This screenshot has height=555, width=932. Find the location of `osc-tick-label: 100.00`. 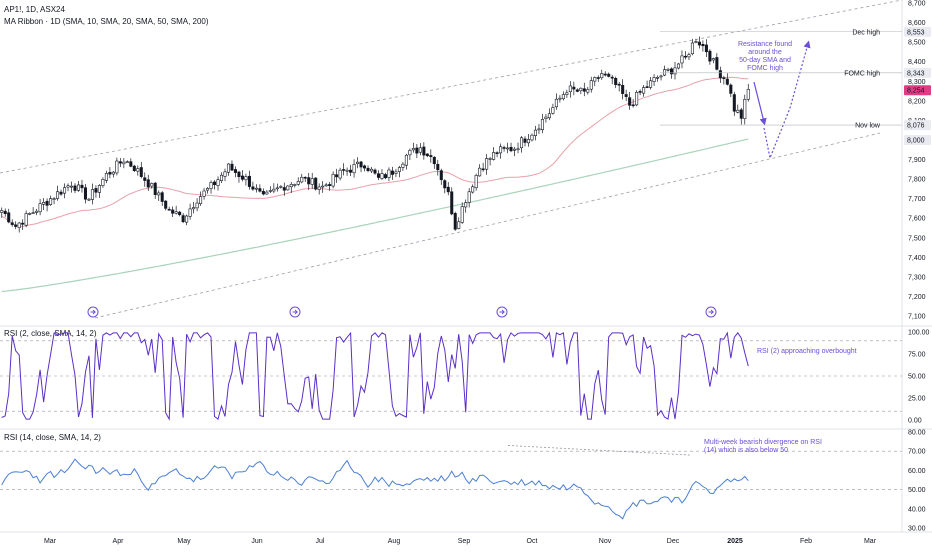

osc-tick-label: 100.00 is located at coordinates (919, 333).